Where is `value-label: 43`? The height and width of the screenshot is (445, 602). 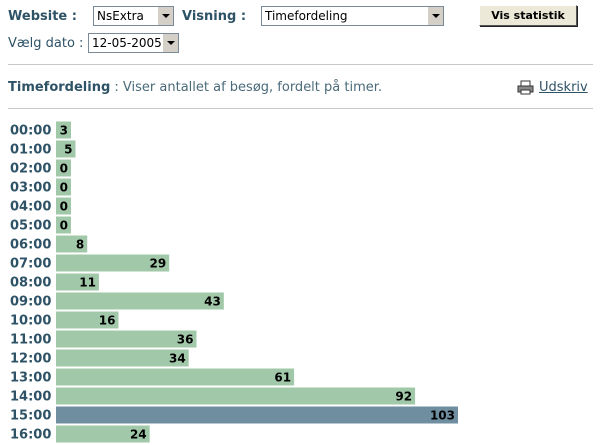
value-label: 43 is located at coordinates (212, 302).